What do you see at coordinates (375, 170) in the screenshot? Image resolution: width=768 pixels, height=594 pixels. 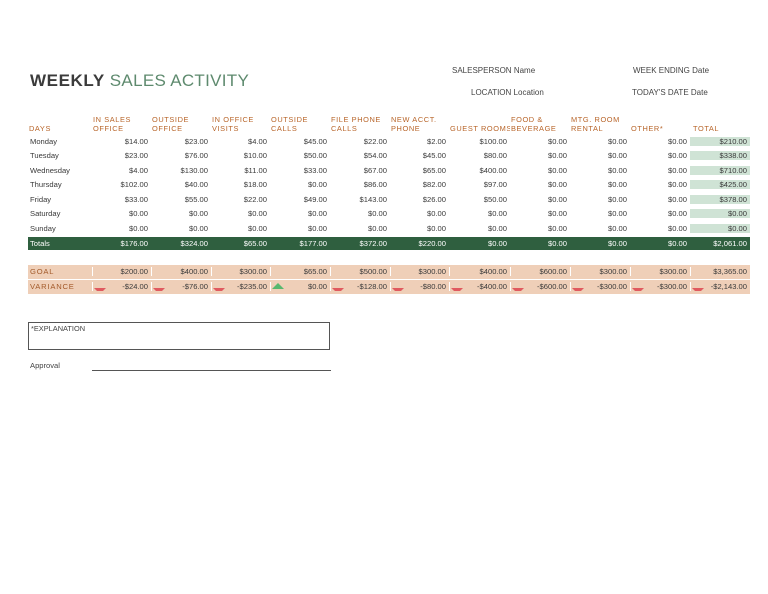 I see `value-cell: $67.00` at bounding box center [375, 170].